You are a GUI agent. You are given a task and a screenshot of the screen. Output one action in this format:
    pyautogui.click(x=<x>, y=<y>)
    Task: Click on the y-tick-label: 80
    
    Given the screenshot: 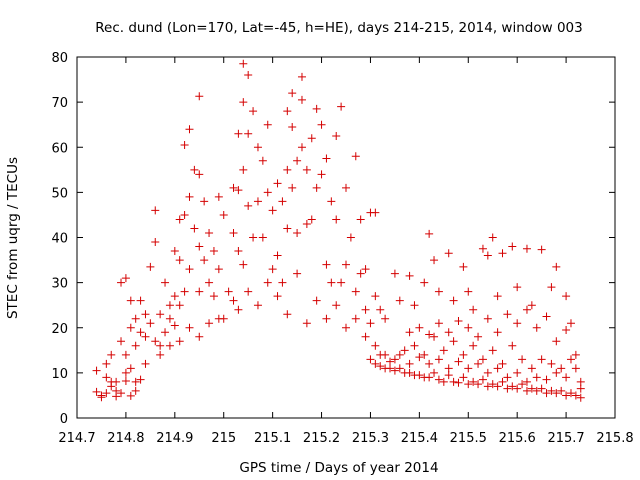 What is the action you would take?
    pyautogui.click(x=59, y=58)
    